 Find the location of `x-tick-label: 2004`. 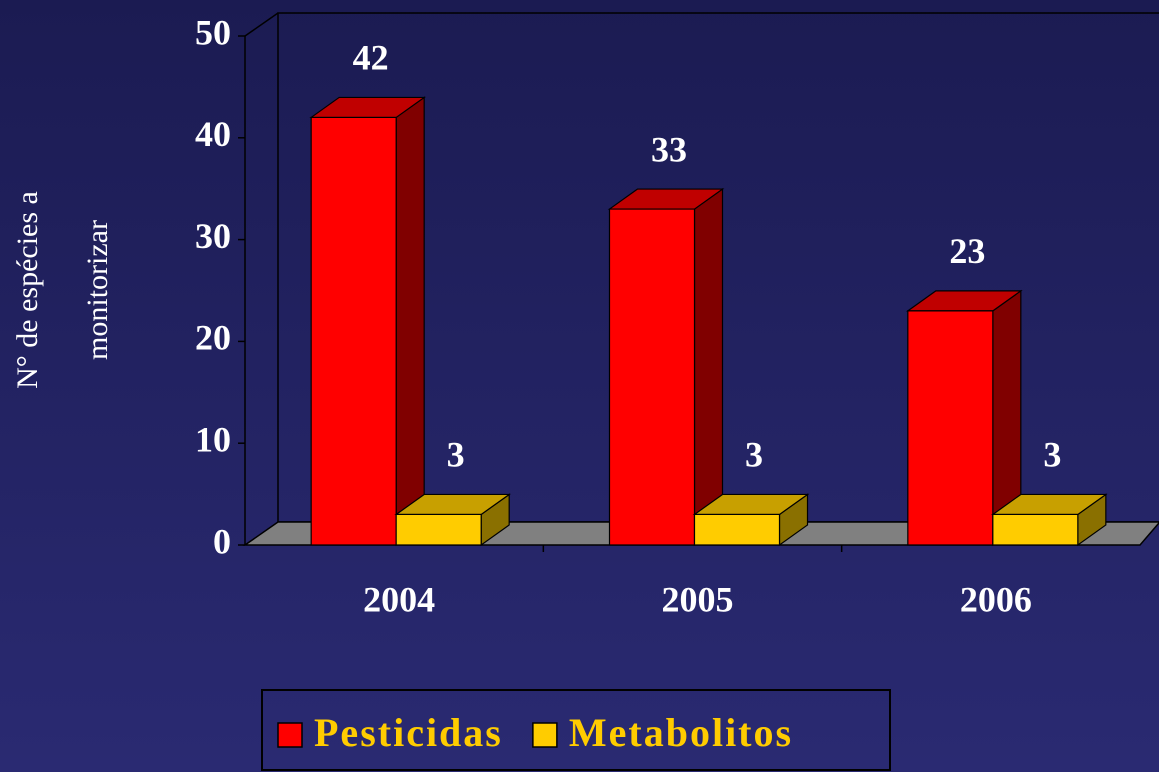

x-tick-label: 2004 is located at coordinates (399, 599).